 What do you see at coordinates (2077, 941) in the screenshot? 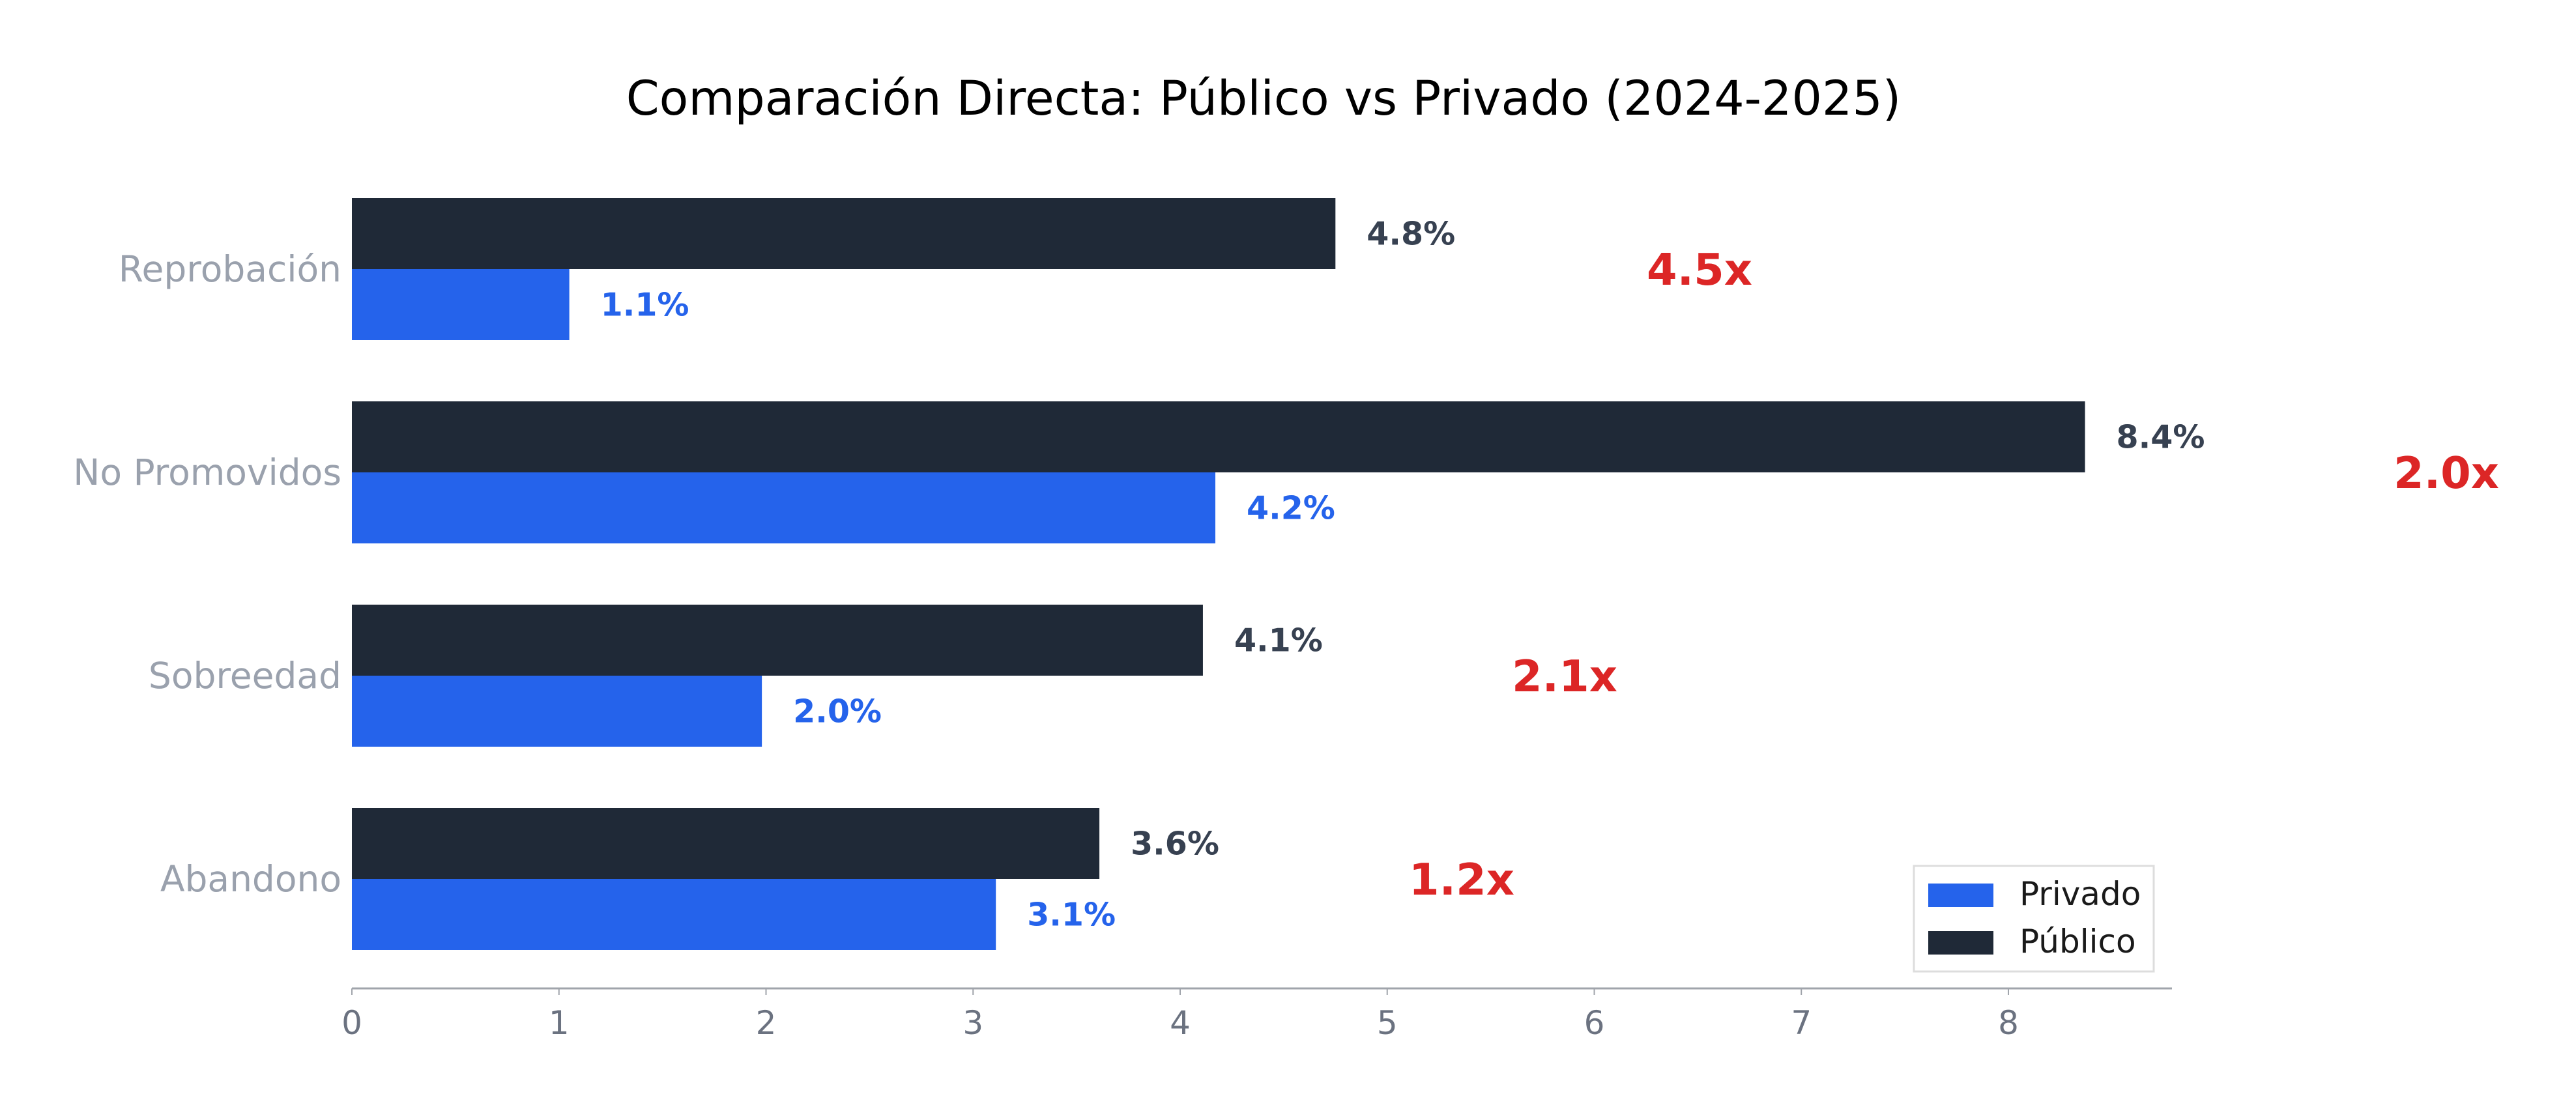
I see `legend-label: Público` at bounding box center [2077, 941].